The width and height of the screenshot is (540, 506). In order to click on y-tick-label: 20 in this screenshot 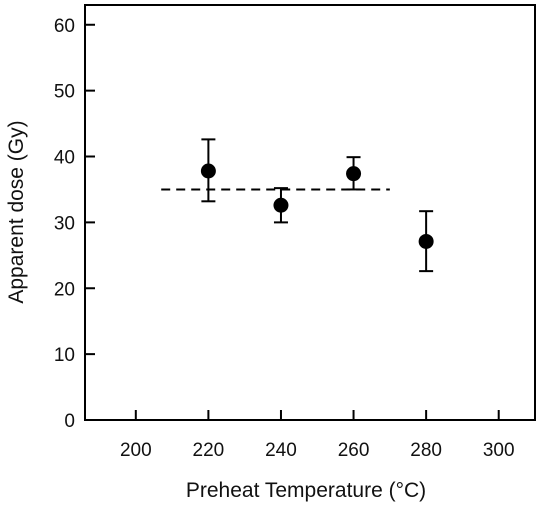, I will do `click(64, 289)`.